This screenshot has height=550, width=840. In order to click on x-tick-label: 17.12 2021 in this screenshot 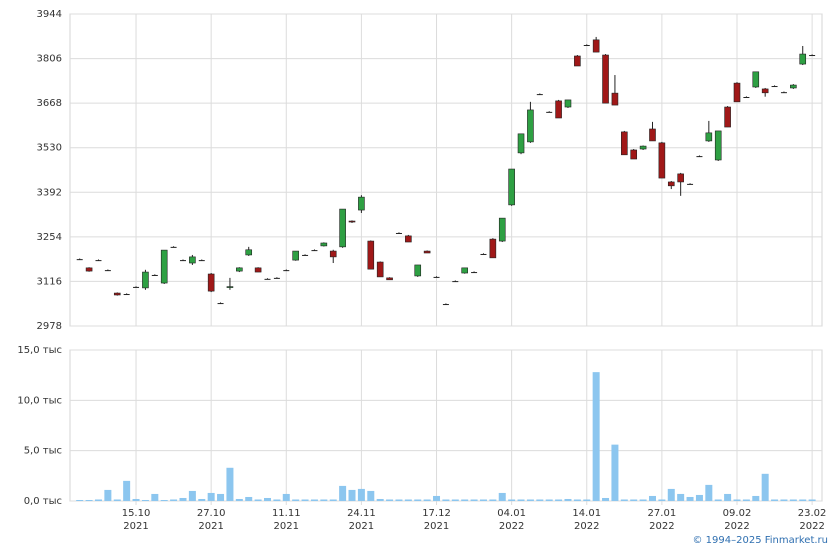, I will do `click(436, 520)`.